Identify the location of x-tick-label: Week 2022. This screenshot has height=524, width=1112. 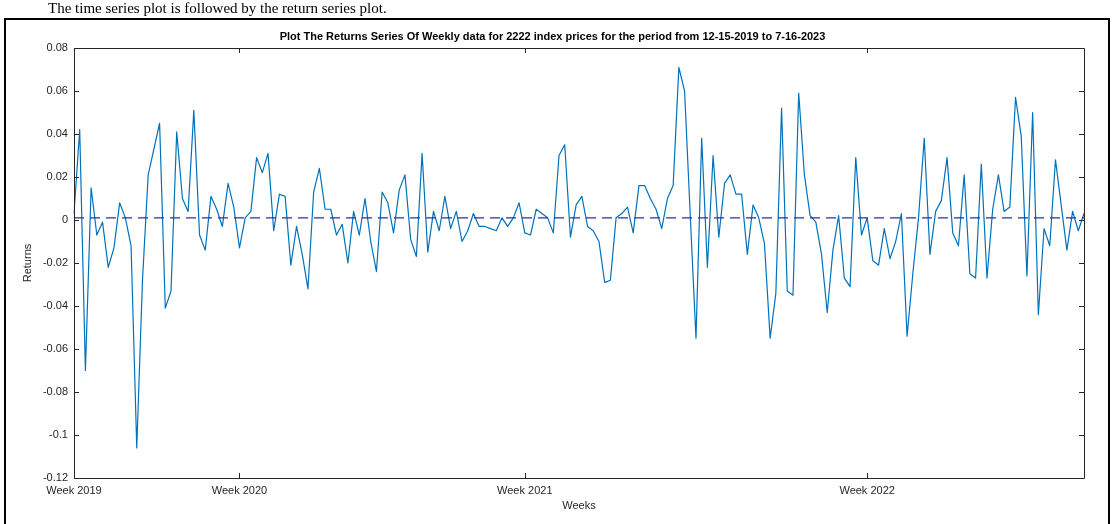
(867, 489).